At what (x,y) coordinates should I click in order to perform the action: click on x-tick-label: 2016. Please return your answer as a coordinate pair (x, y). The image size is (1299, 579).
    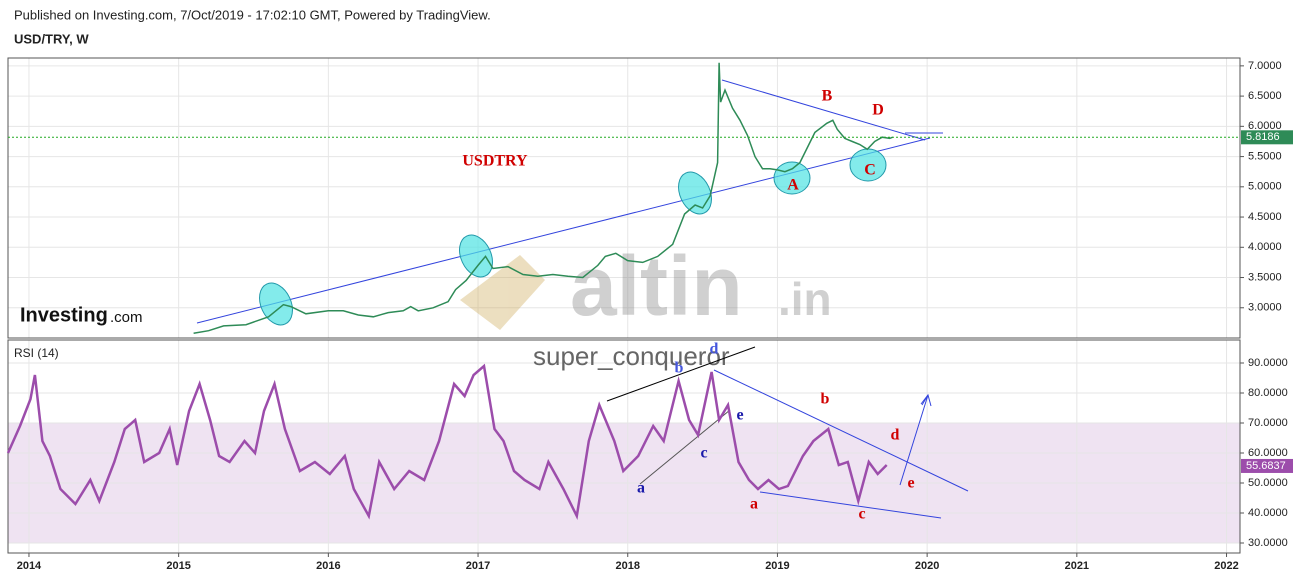
    Looking at the image, I should click on (328, 566).